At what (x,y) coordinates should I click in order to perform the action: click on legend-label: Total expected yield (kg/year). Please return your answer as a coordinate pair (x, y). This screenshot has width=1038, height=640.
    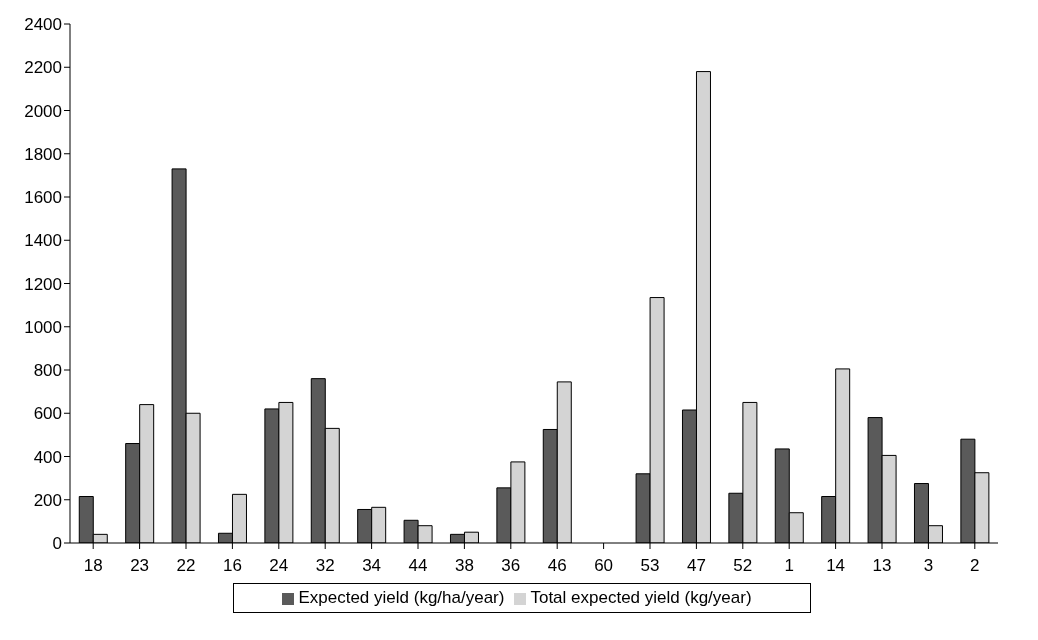
    Looking at the image, I should click on (641, 597).